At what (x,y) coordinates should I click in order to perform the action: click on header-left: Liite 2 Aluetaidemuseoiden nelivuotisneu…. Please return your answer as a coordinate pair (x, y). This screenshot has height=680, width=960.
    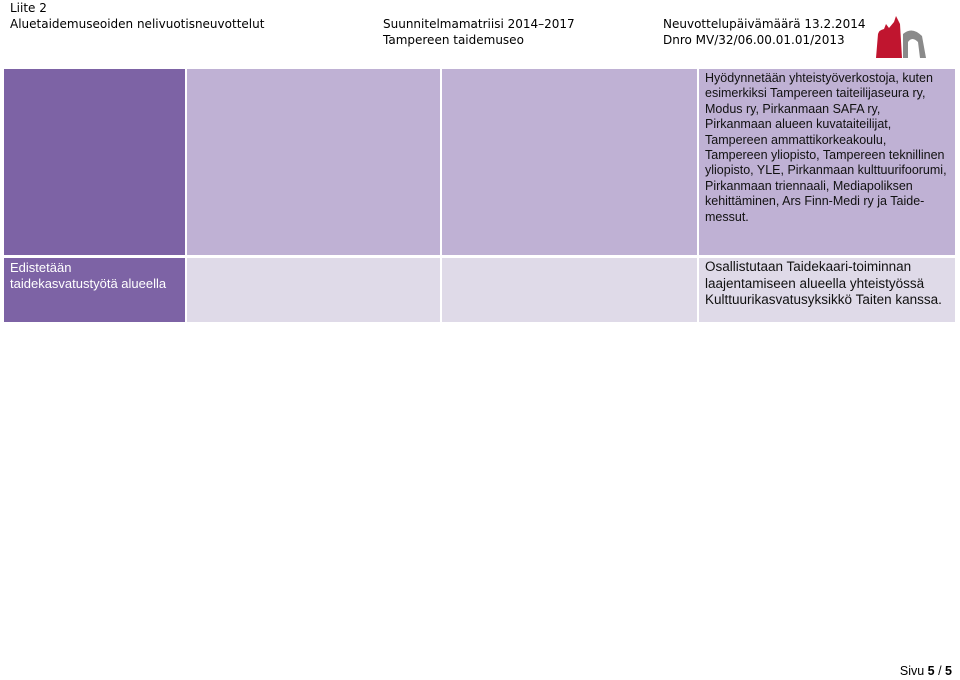
    Looking at the image, I should click on (137, 16).